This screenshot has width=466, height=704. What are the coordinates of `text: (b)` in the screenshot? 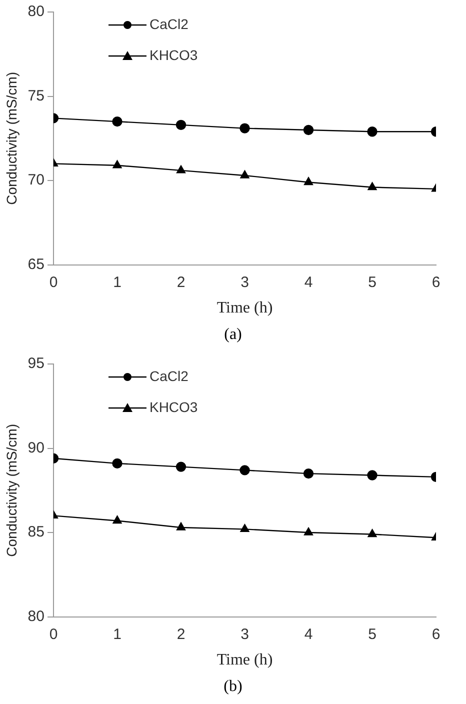 It's located at (233, 687).